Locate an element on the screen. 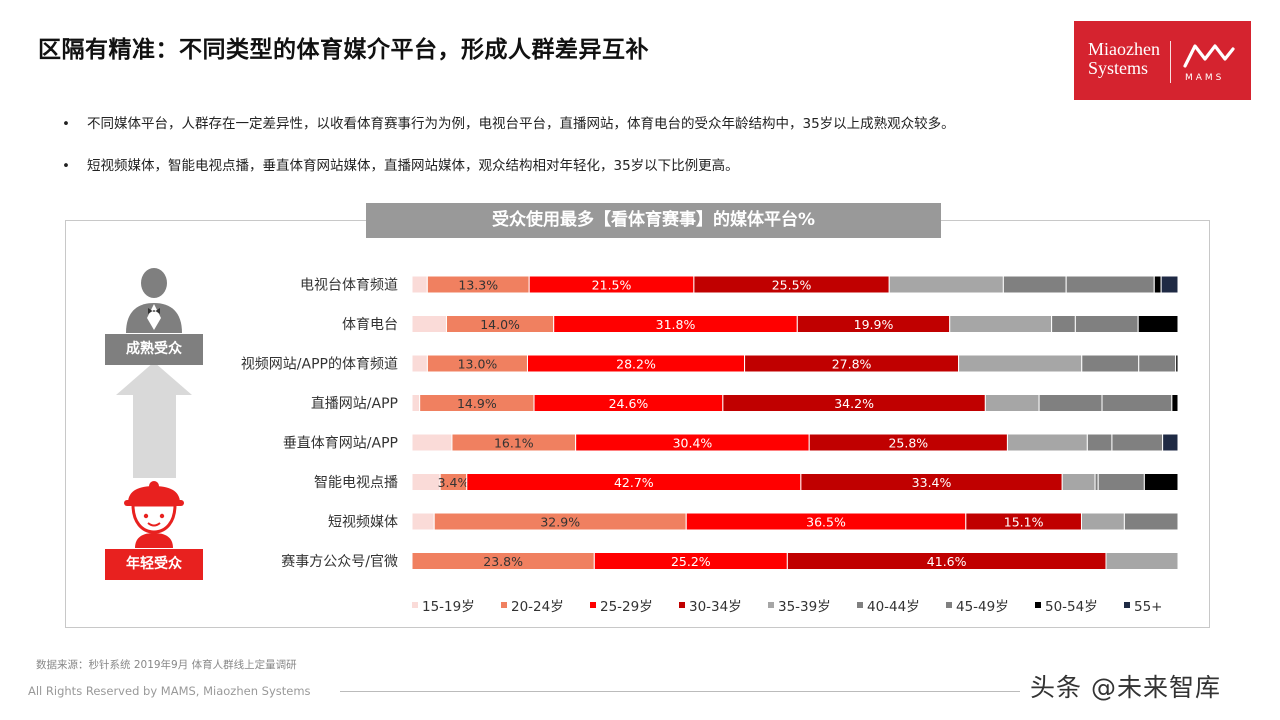  legend-item: 40-44岁 is located at coordinates (893, 607).